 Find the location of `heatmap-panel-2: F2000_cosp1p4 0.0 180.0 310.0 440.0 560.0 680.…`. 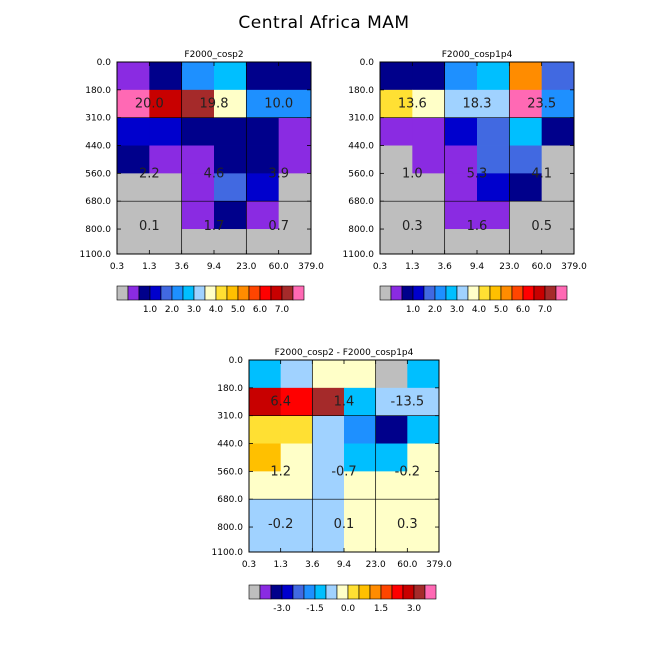

heatmap-panel-2: F2000_cosp1p4 0.0 180.0 310.0 440.0 560.0 680.… is located at coordinates (465, 161).